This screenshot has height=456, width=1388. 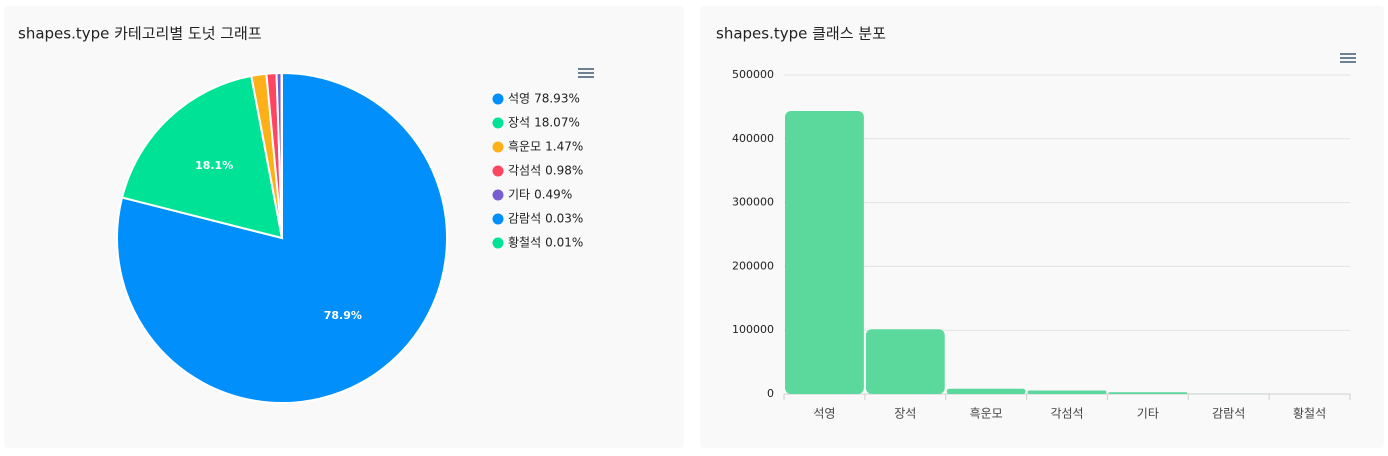 What do you see at coordinates (564, 243) in the screenshot?
I see `legend-value: 0.01%` at bounding box center [564, 243].